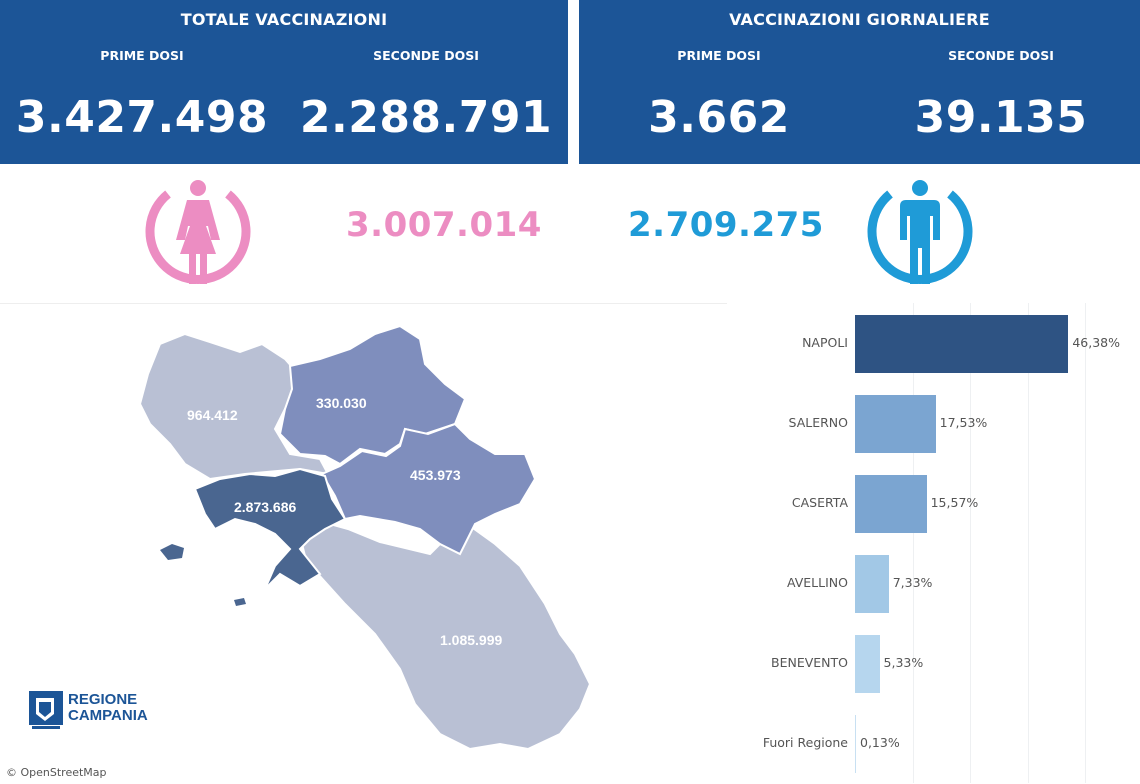 This screenshot has width=1140, height=784. I want to click on island-capri, so click(240, 602).